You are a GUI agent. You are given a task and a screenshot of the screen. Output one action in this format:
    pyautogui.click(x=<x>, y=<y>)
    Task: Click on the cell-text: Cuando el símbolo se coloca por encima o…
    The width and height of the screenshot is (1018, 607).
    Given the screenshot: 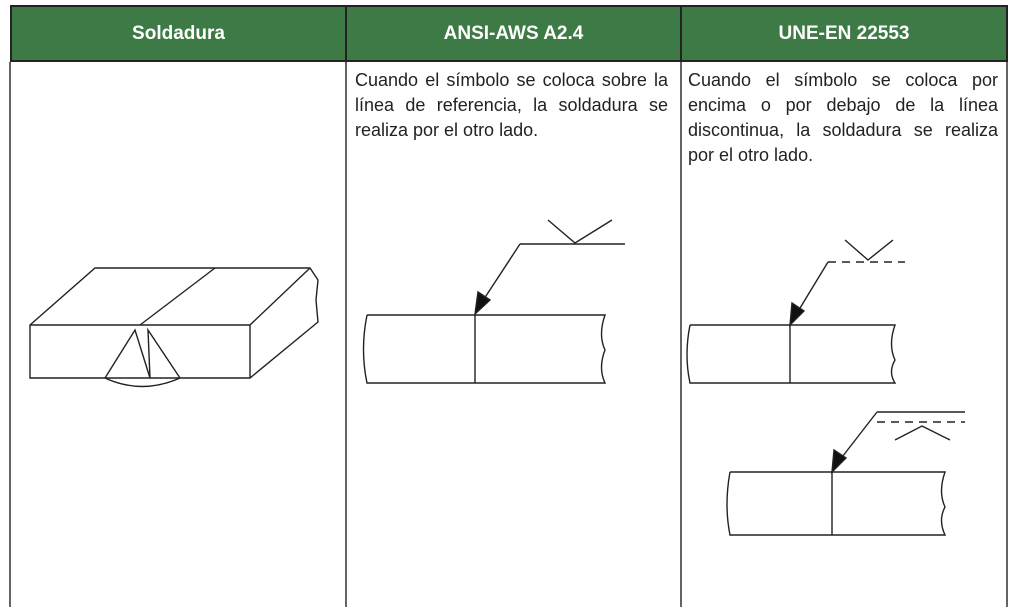 What is the action you would take?
    pyautogui.click(x=843, y=117)
    